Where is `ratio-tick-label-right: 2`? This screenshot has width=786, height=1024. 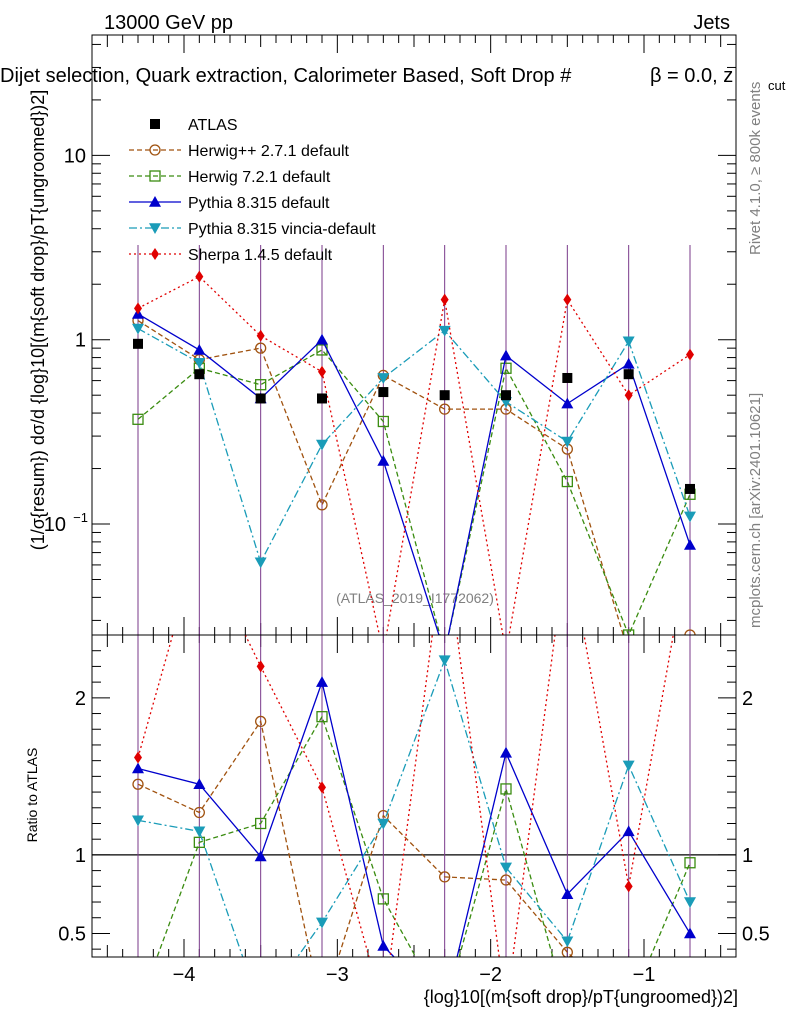 ratio-tick-label-right: 2 is located at coordinates (747, 699).